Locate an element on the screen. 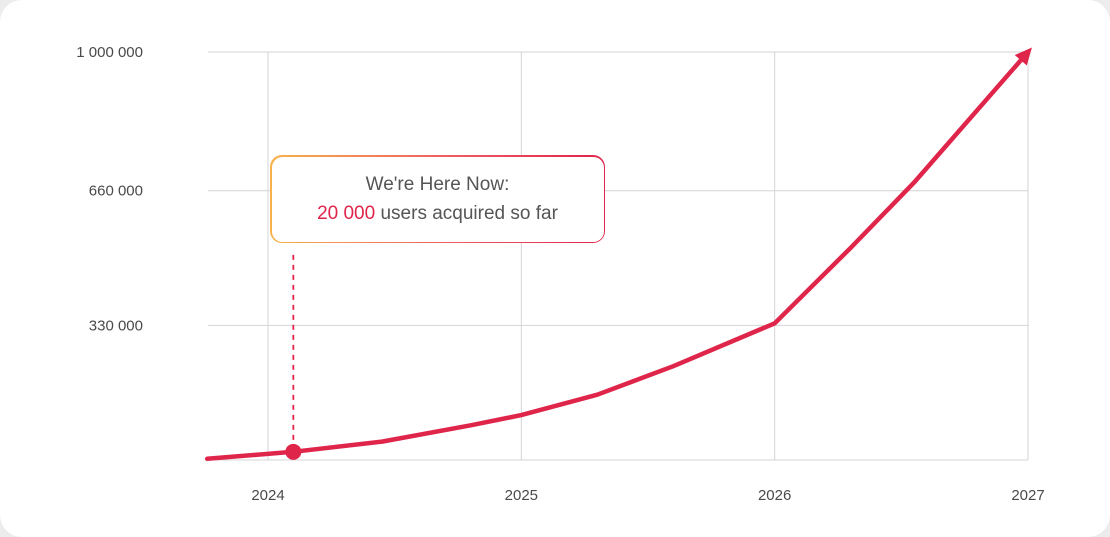  annotation-title: We're Here Now: is located at coordinates (437, 184).